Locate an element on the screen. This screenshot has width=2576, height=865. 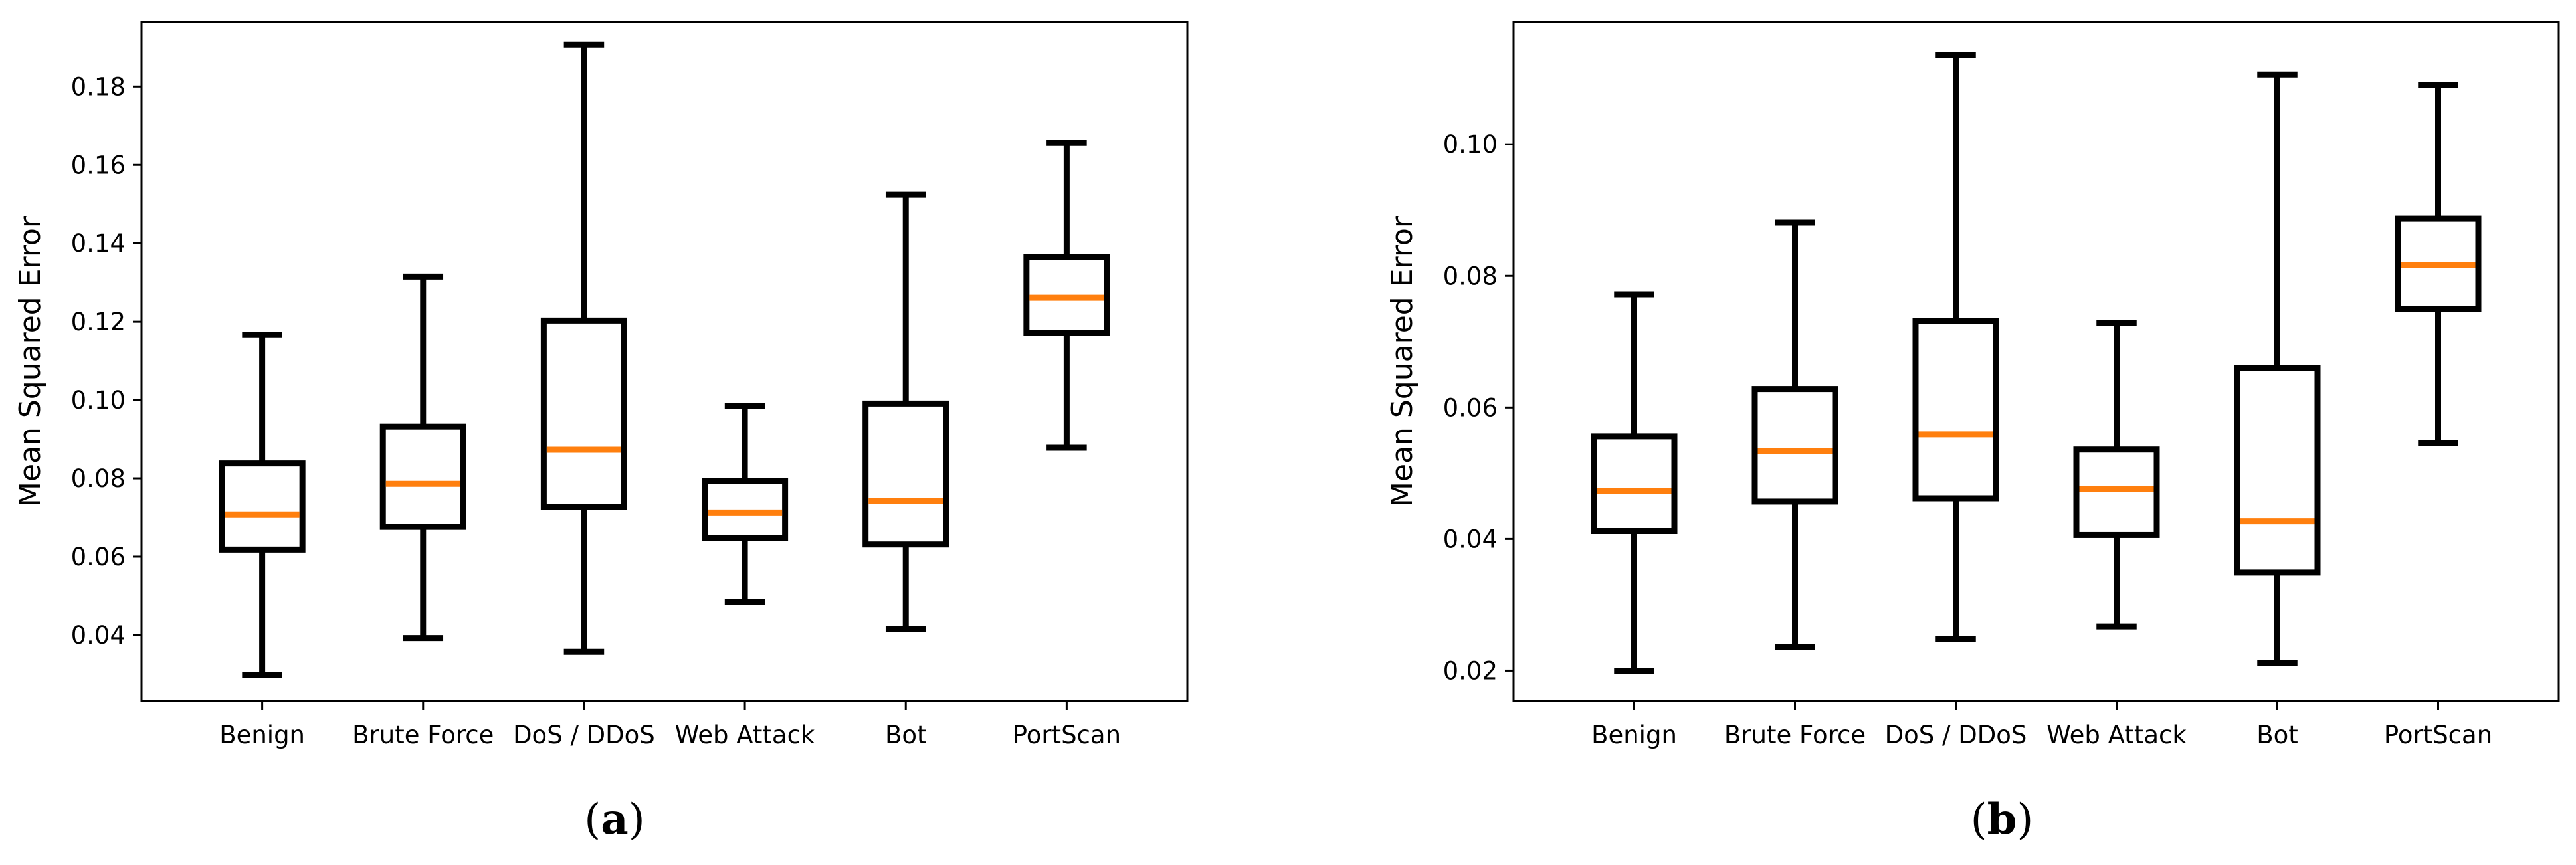
y-tick-label: 0.18 is located at coordinates (98, 86).